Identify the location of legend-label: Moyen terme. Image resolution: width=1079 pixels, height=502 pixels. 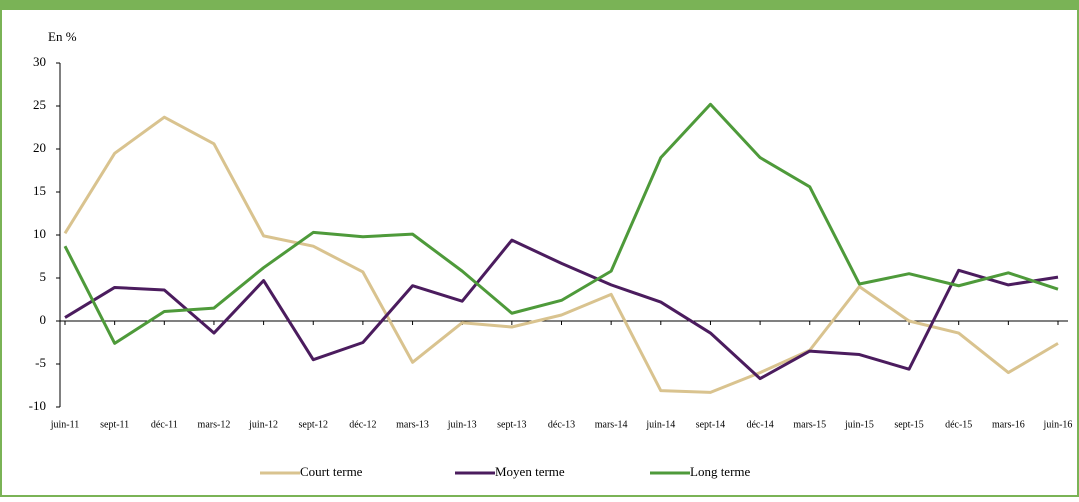
(530, 471).